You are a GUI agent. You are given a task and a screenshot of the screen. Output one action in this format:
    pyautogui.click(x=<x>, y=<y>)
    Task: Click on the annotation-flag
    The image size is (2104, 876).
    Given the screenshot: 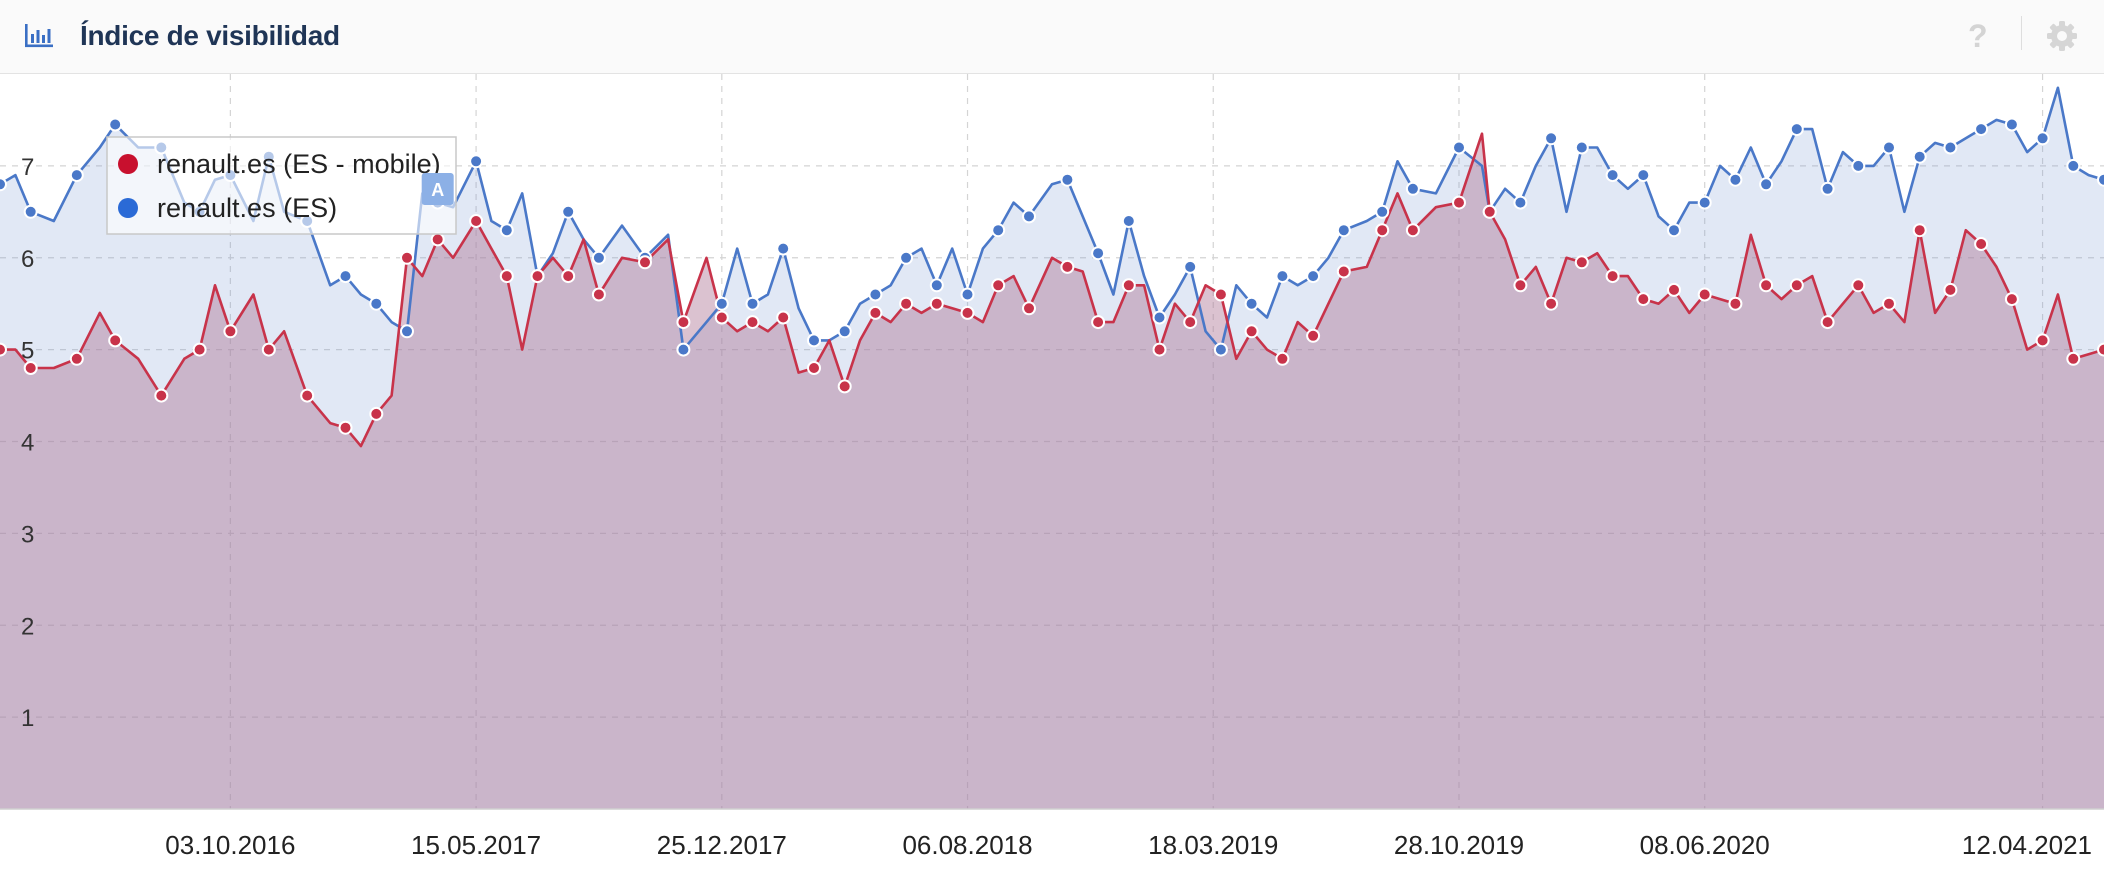 What is the action you would take?
    pyautogui.click(x=437, y=189)
    